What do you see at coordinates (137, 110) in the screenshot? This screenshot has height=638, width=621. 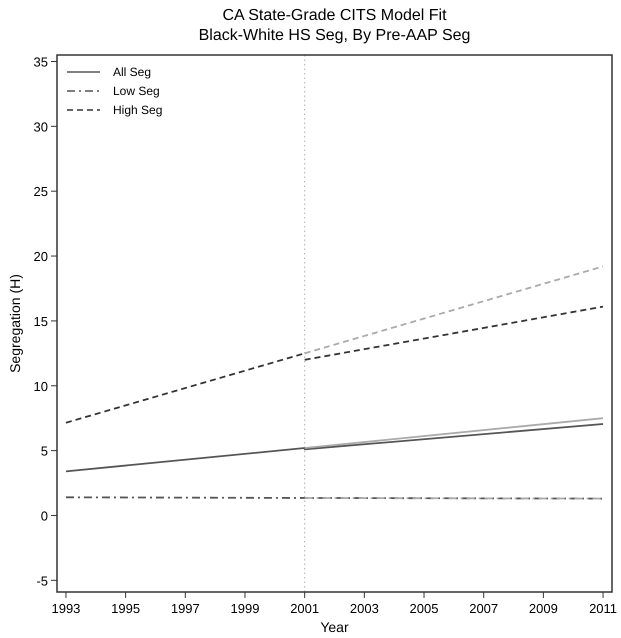 I see `legend-label: High Seg` at bounding box center [137, 110].